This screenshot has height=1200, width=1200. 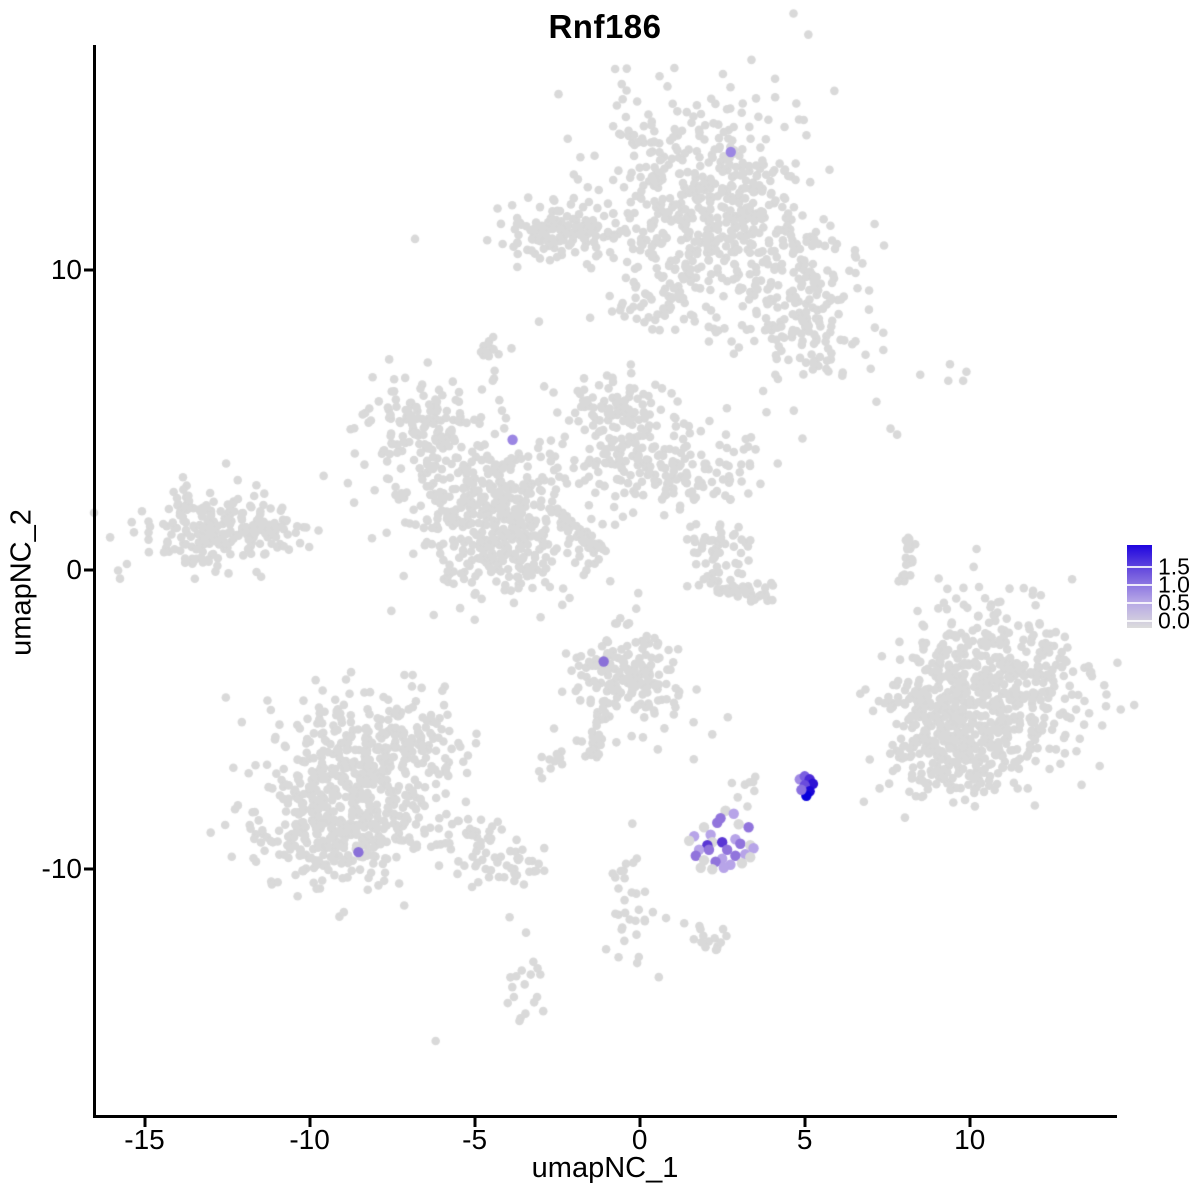 What do you see at coordinates (61, 869) in the screenshot?
I see `y-tick-label: -10` at bounding box center [61, 869].